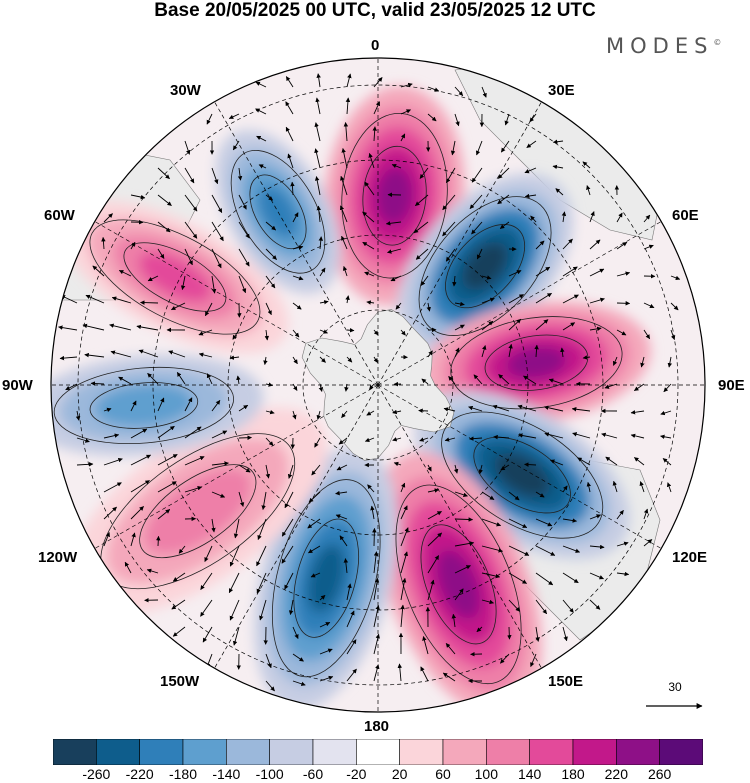  I want to click on lon-label-60w: 60W, so click(59, 215).